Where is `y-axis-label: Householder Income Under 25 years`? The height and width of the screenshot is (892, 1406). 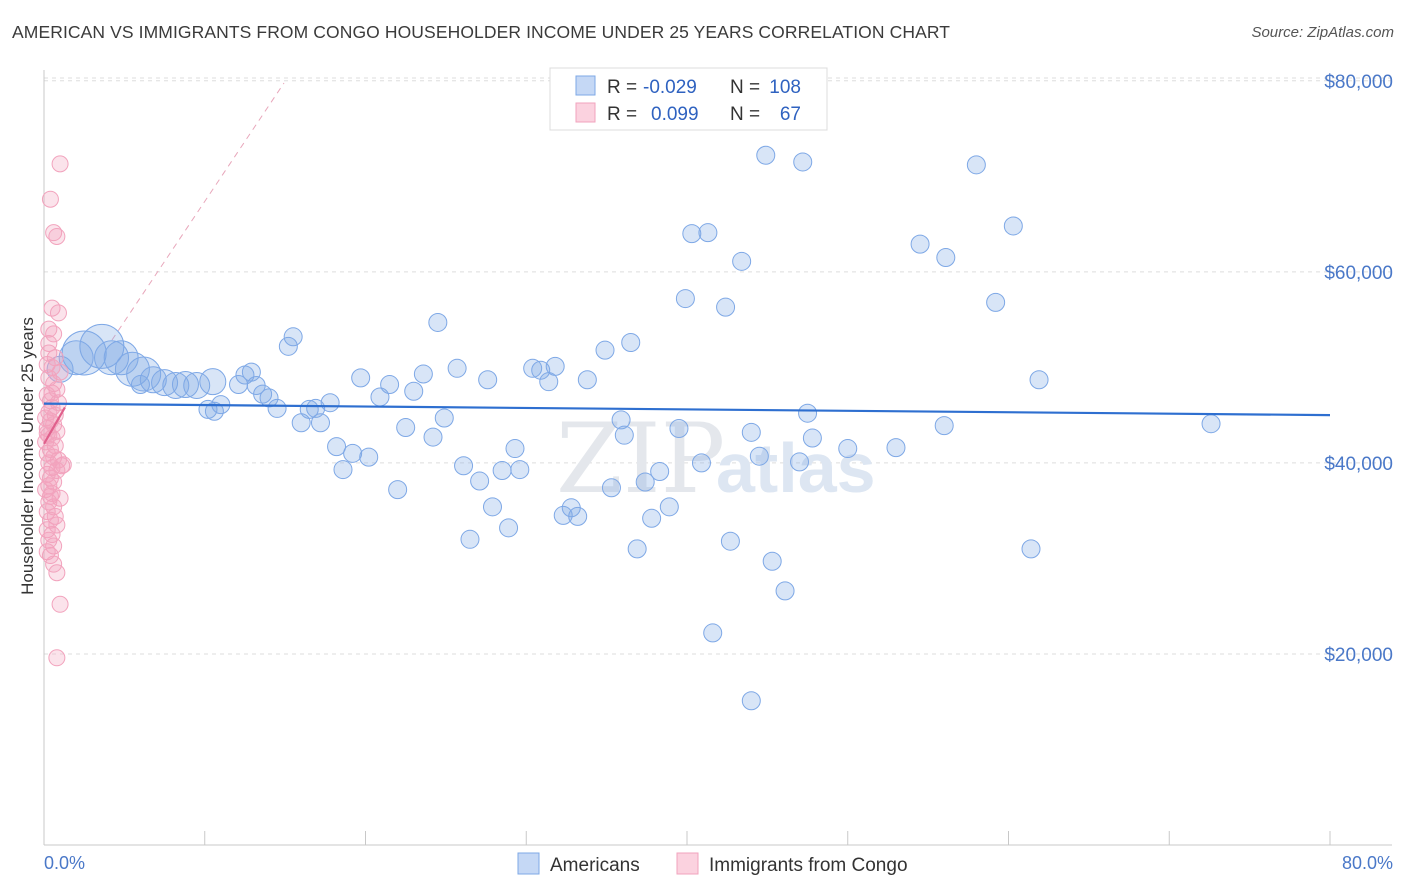 y-axis-label: Householder Income Under 25 years is located at coordinates (27, 456).